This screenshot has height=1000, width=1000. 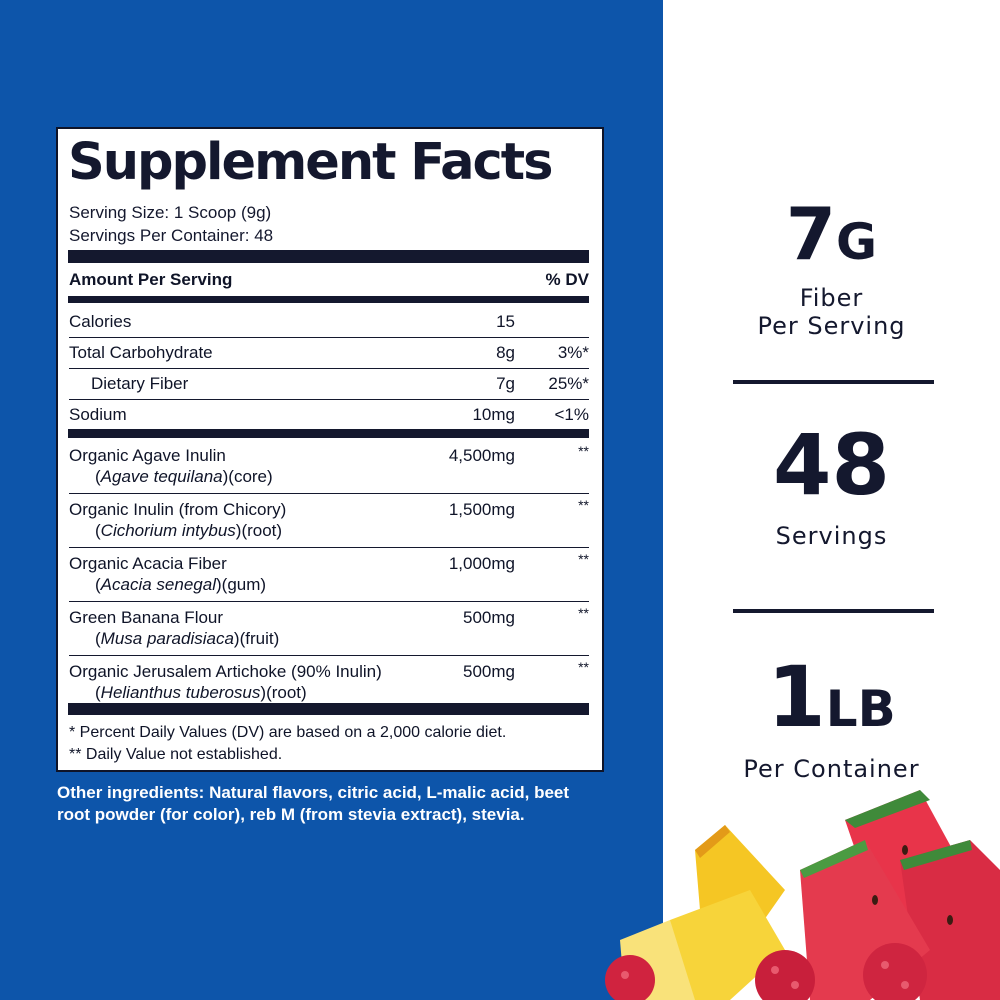 I want to click on dv-not-established-footnote: ** Daily Value not established., so click(x=176, y=754).